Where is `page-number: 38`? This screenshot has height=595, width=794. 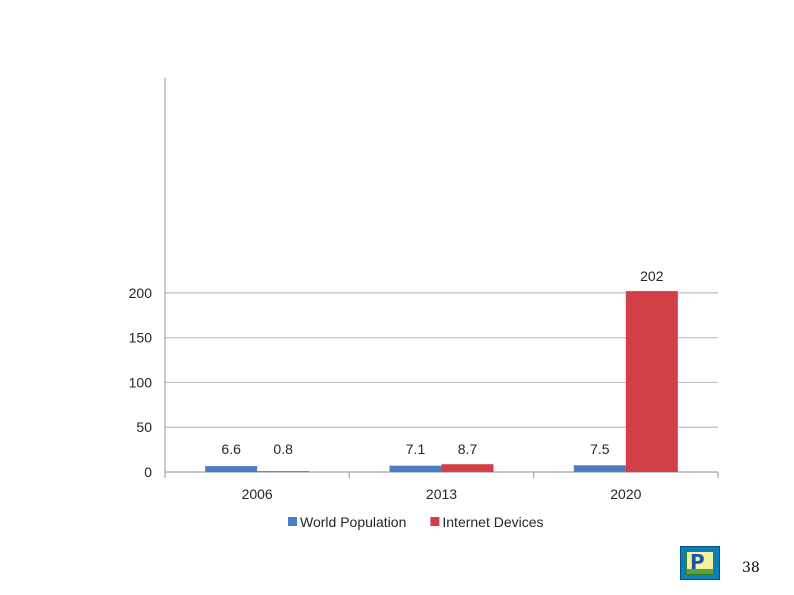 page-number: 38 is located at coordinates (751, 568).